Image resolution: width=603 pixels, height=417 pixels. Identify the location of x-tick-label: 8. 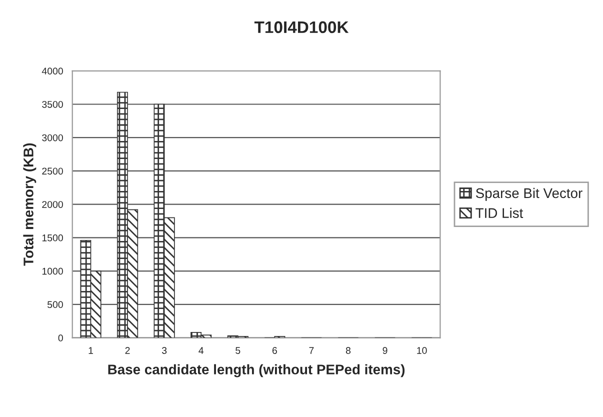
(348, 350).